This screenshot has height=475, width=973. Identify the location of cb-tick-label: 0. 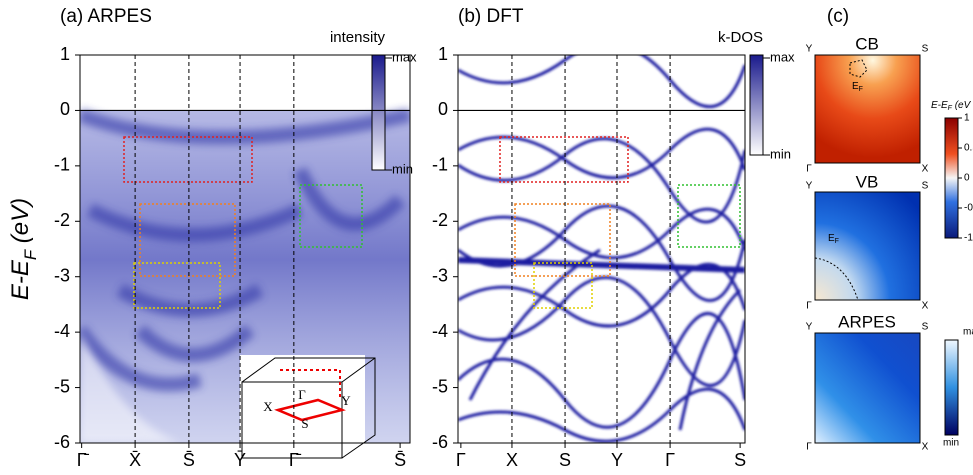
(967, 178).